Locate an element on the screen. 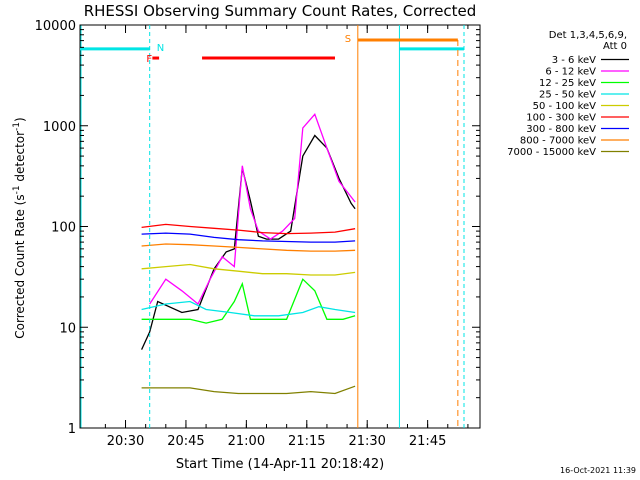  legend-entry-label: 3 - 6 keV is located at coordinates (574, 60).